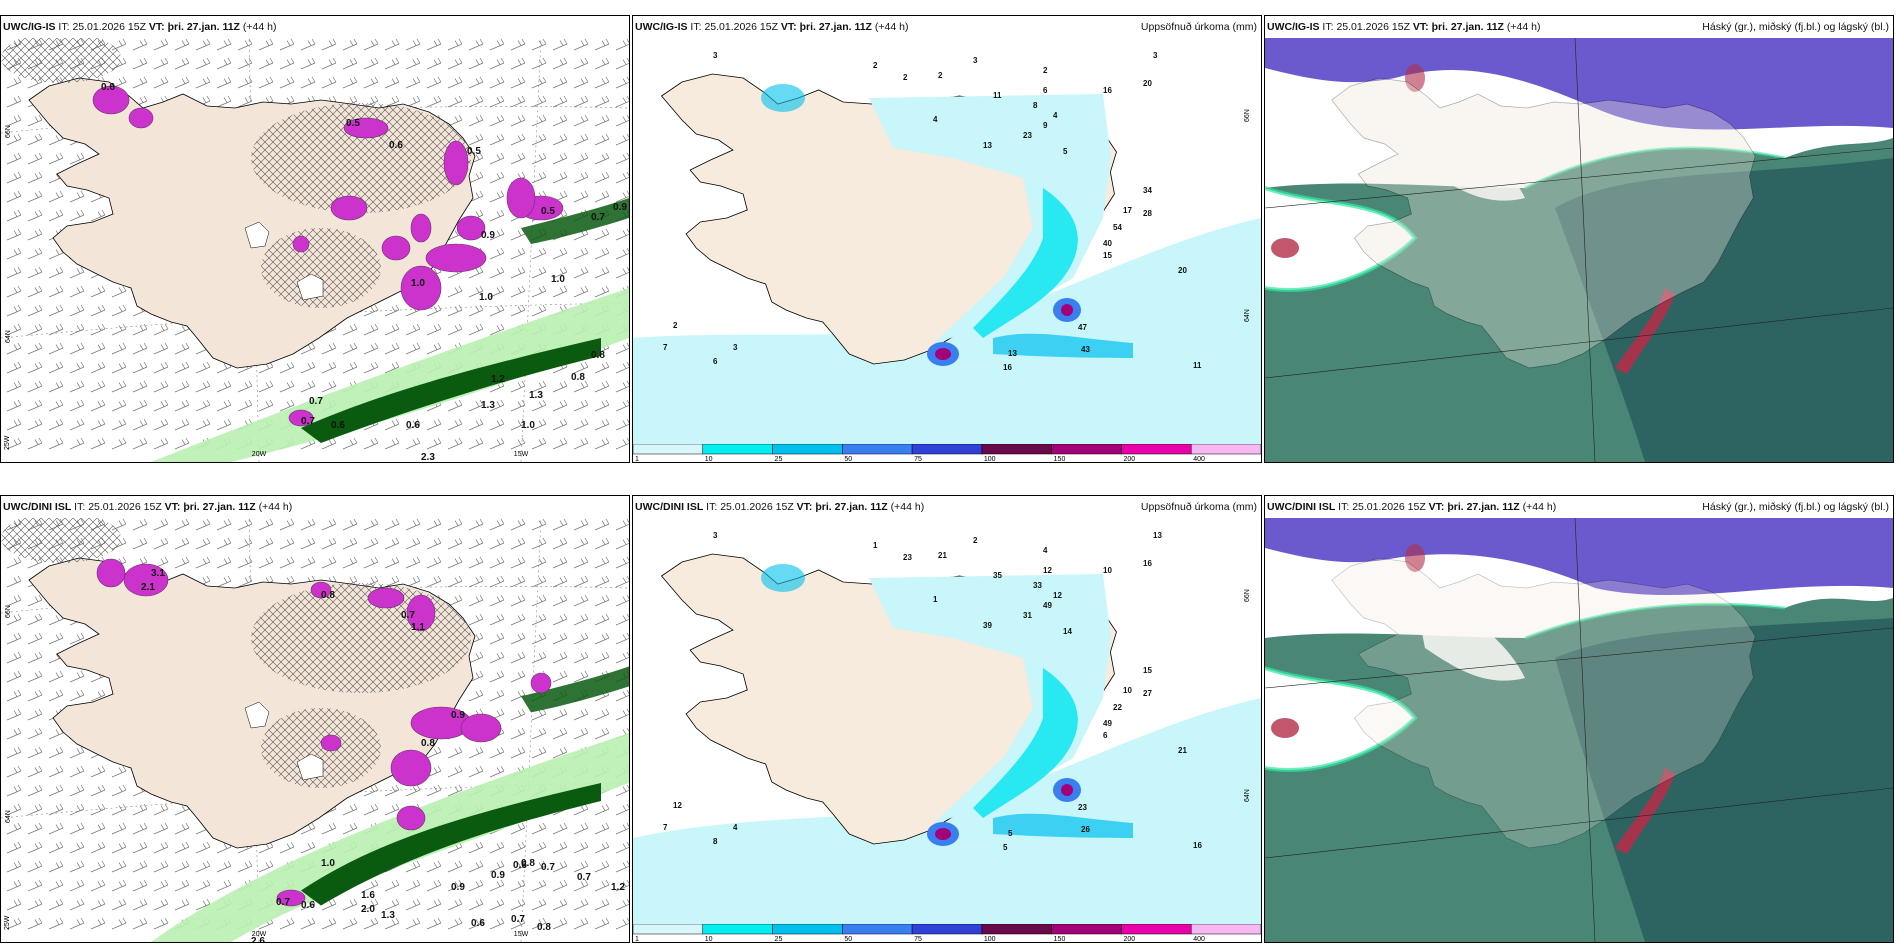  What do you see at coordinates (1543, 223) in the screenshot?
I see `coastline` at bounding box center [1543, 223].